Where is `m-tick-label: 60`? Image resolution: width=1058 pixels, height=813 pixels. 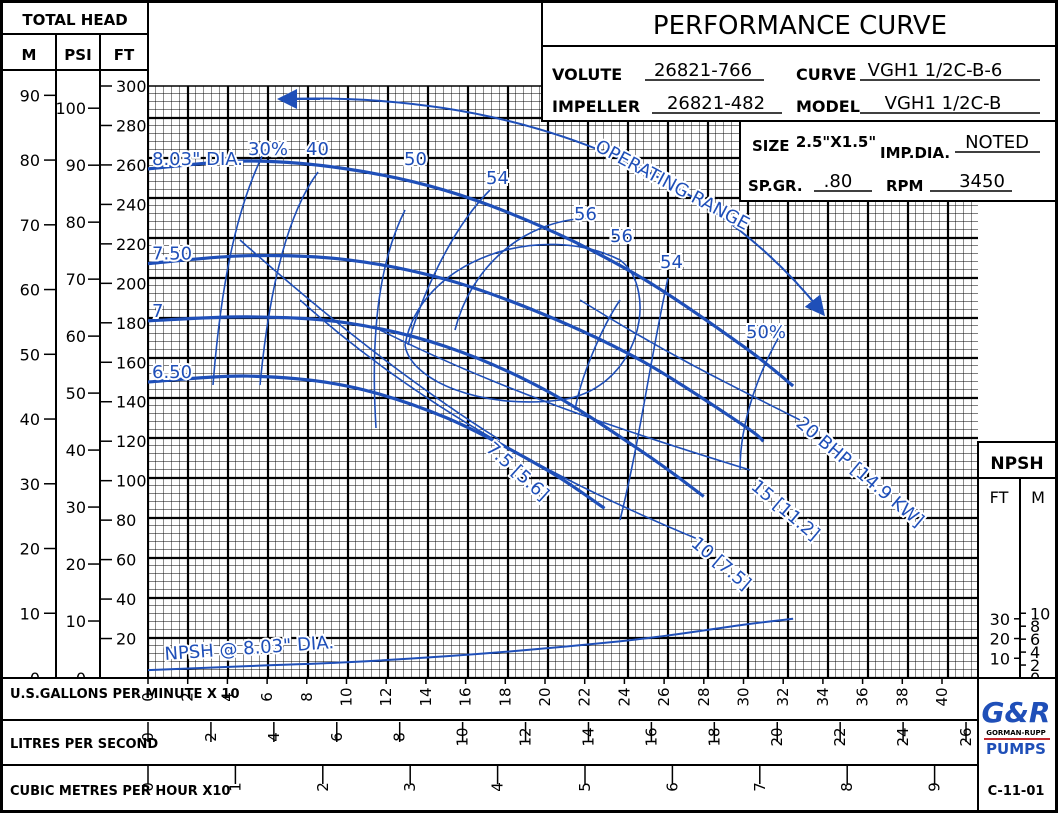
m-tick-label: 60 is located at coordinates (30, 290).